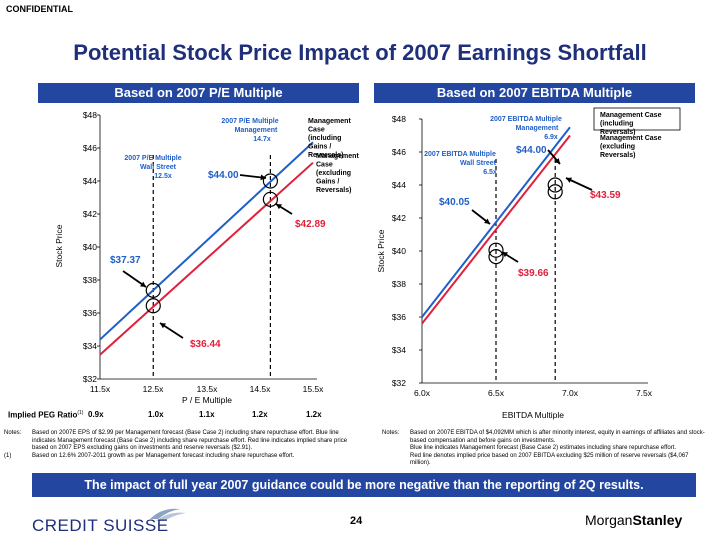 The width and height of the screenshot is (720, 540). I want to click on management-ebitda-label: 2007 EBITDA Multiple, so click(526, 119).